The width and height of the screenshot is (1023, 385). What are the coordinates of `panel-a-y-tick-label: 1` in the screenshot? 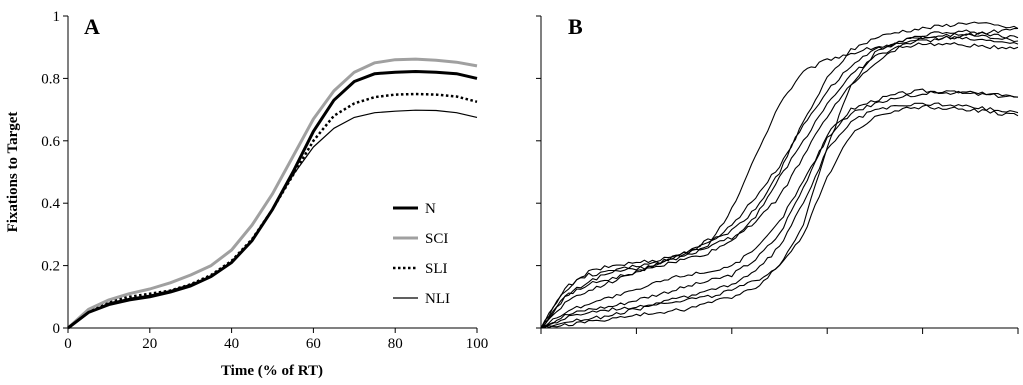 It's located at (57, 17).